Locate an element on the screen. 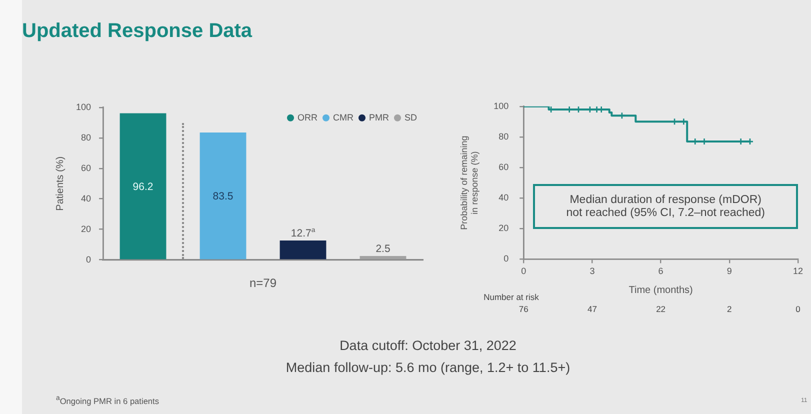  text: 22 is located at coordinates (661, 309).